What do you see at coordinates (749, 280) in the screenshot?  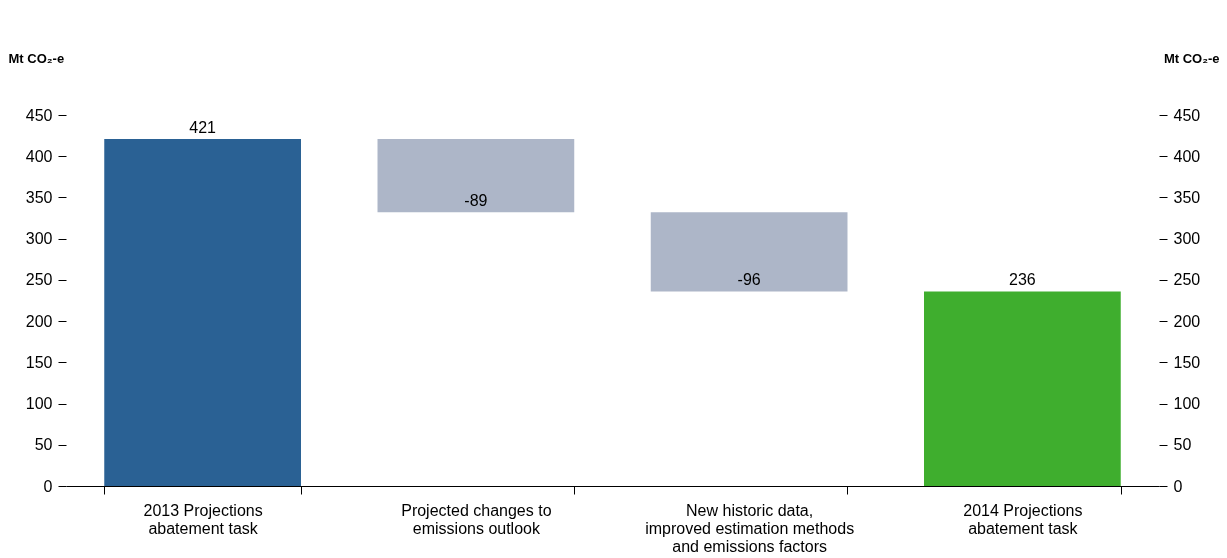 I see `data-label: -96` at bounding box center [749, 280].